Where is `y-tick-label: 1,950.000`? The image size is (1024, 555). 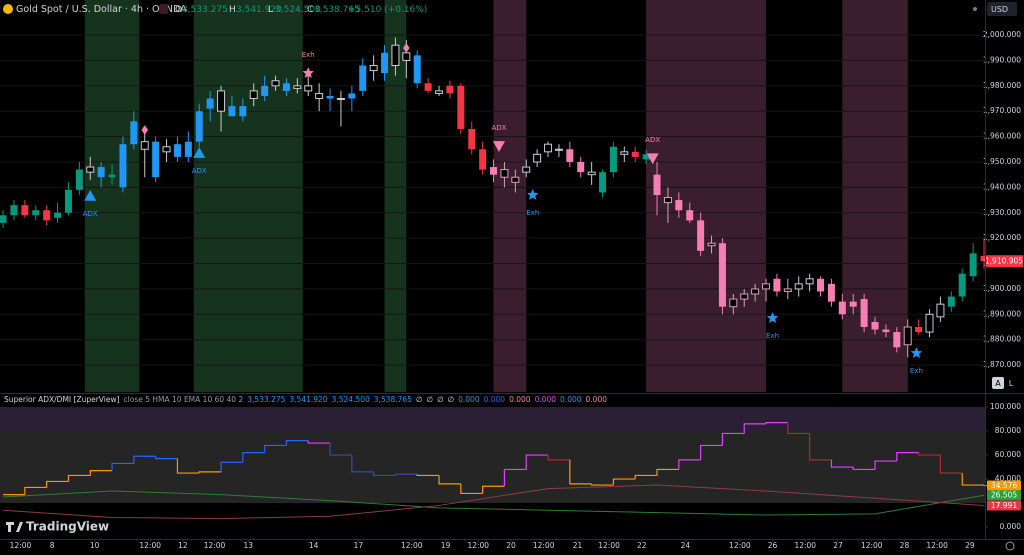
y-tick-label: 1,950.000 is located at coordinates (1002, 161).